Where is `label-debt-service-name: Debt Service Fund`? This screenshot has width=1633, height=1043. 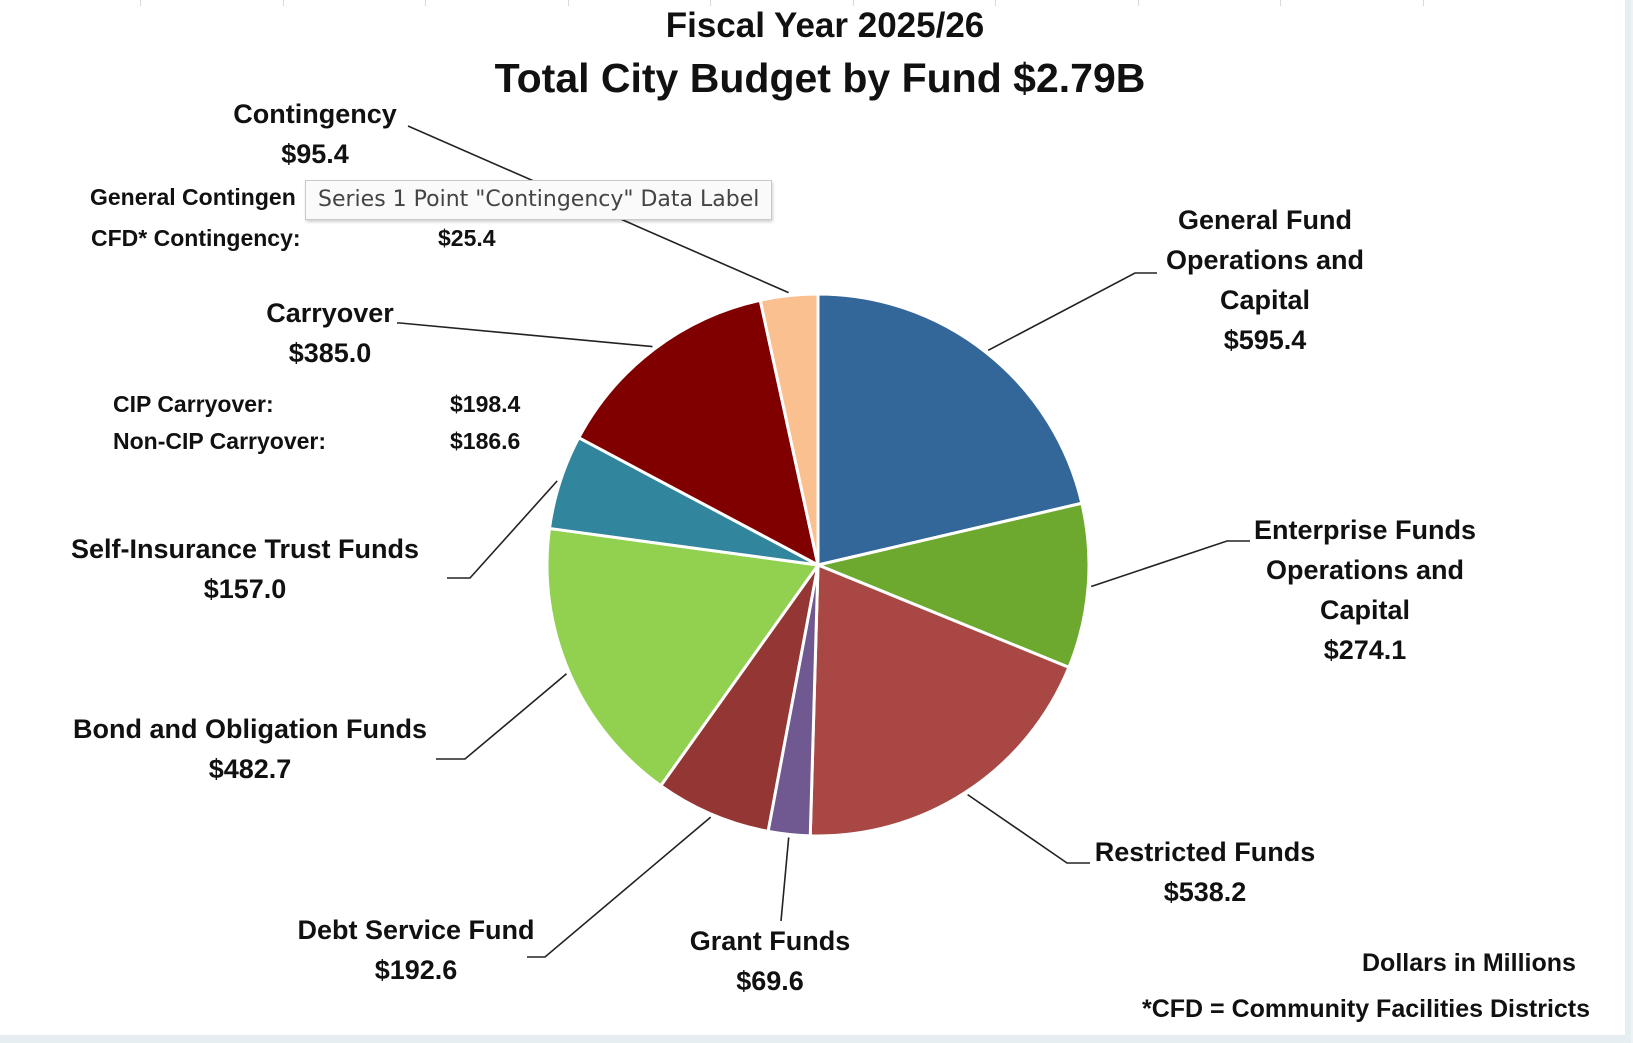 label-debt-service-name: Debt Service Fund is located at coordinates (416, 930).